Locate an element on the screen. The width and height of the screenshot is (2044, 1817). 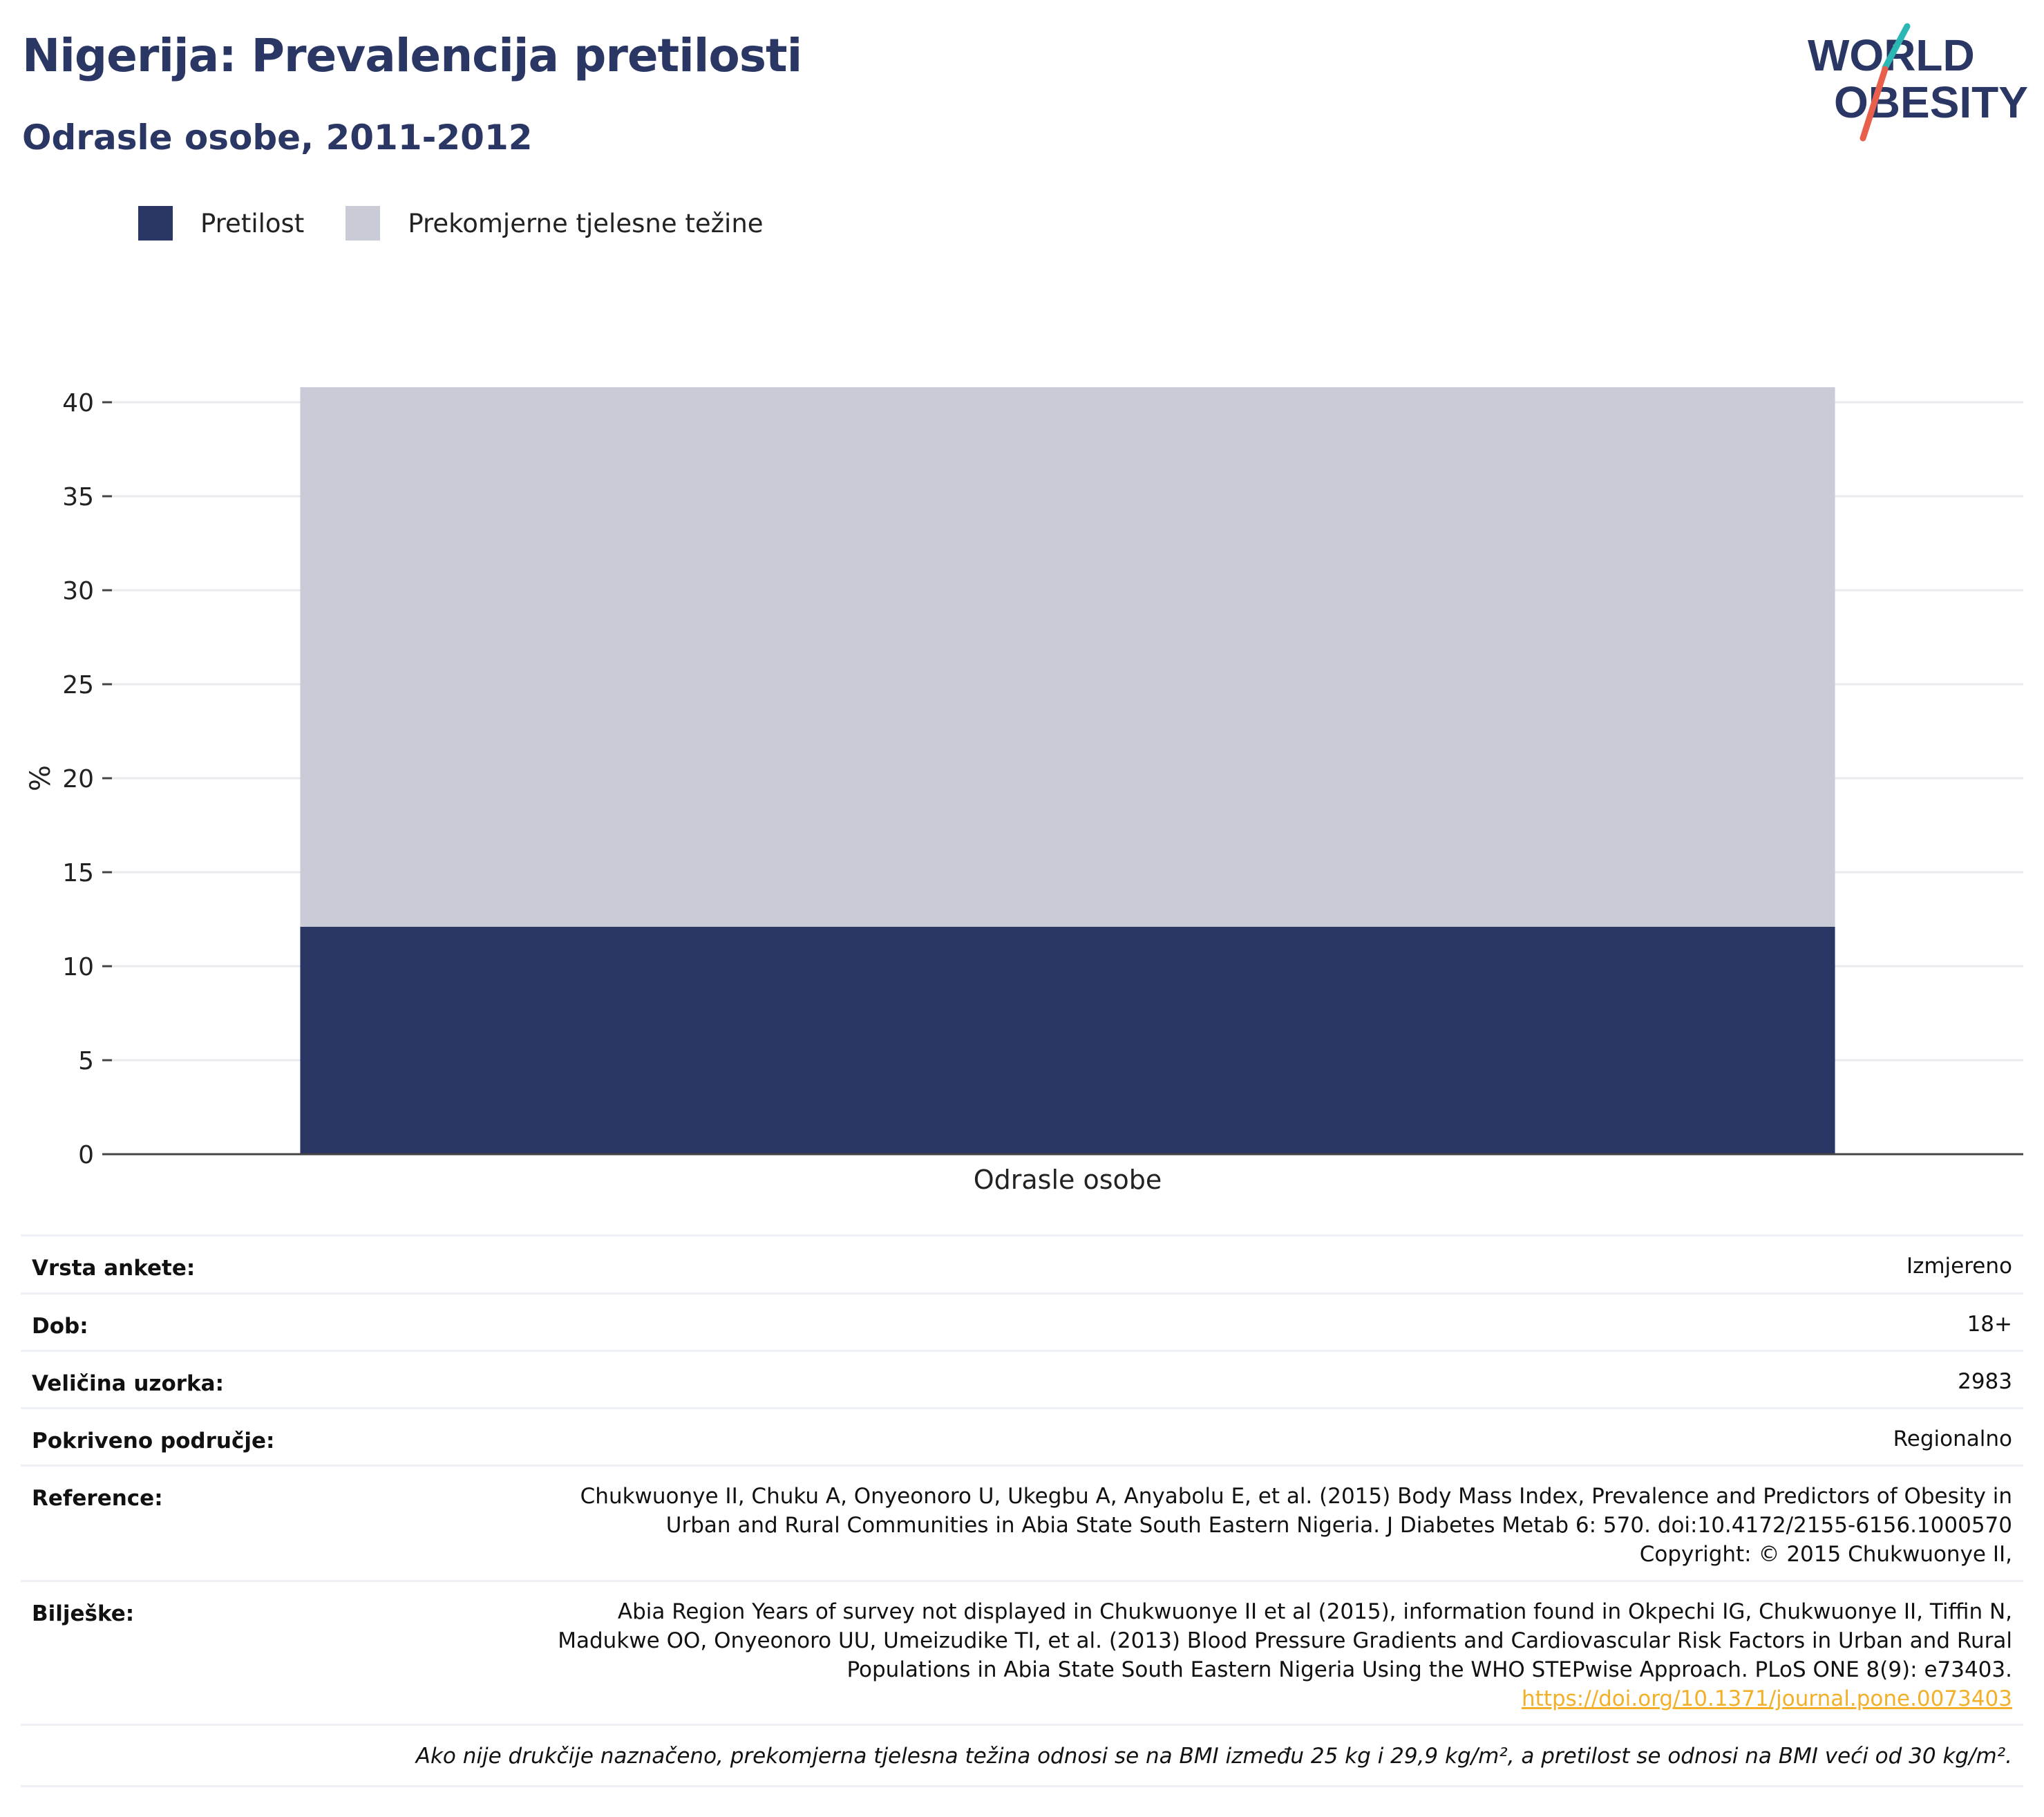
legend-swatch-obesity is located at coordinates (155, 223).